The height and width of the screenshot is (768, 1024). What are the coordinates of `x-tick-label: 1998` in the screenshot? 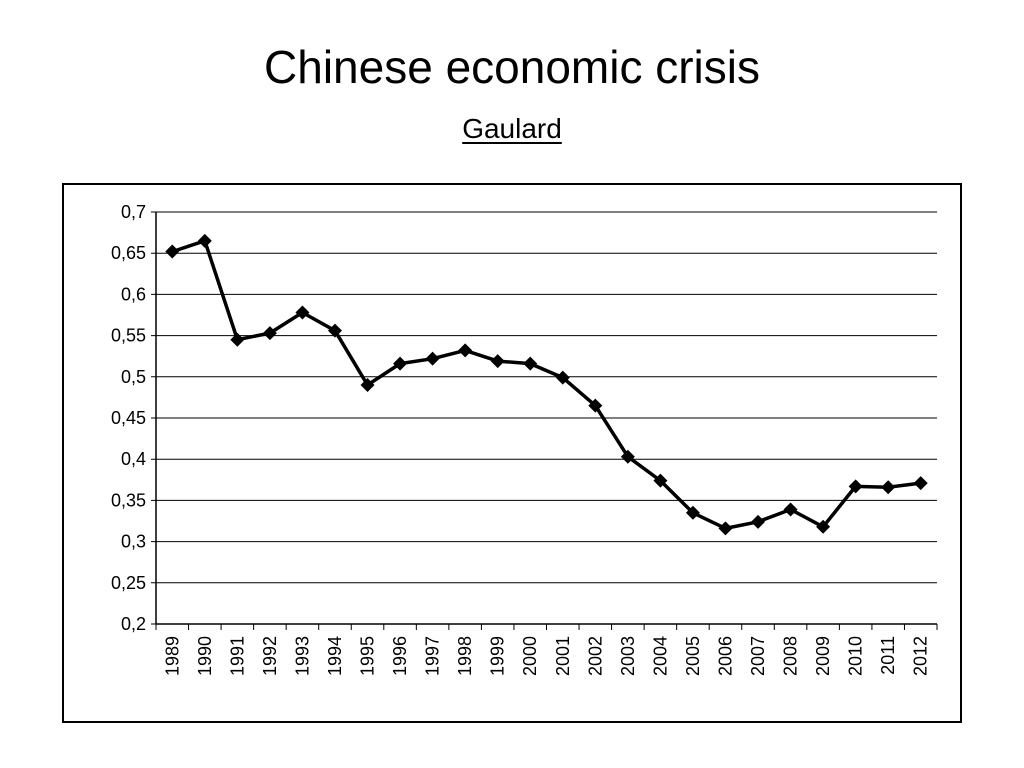 It's located at (465, 656).